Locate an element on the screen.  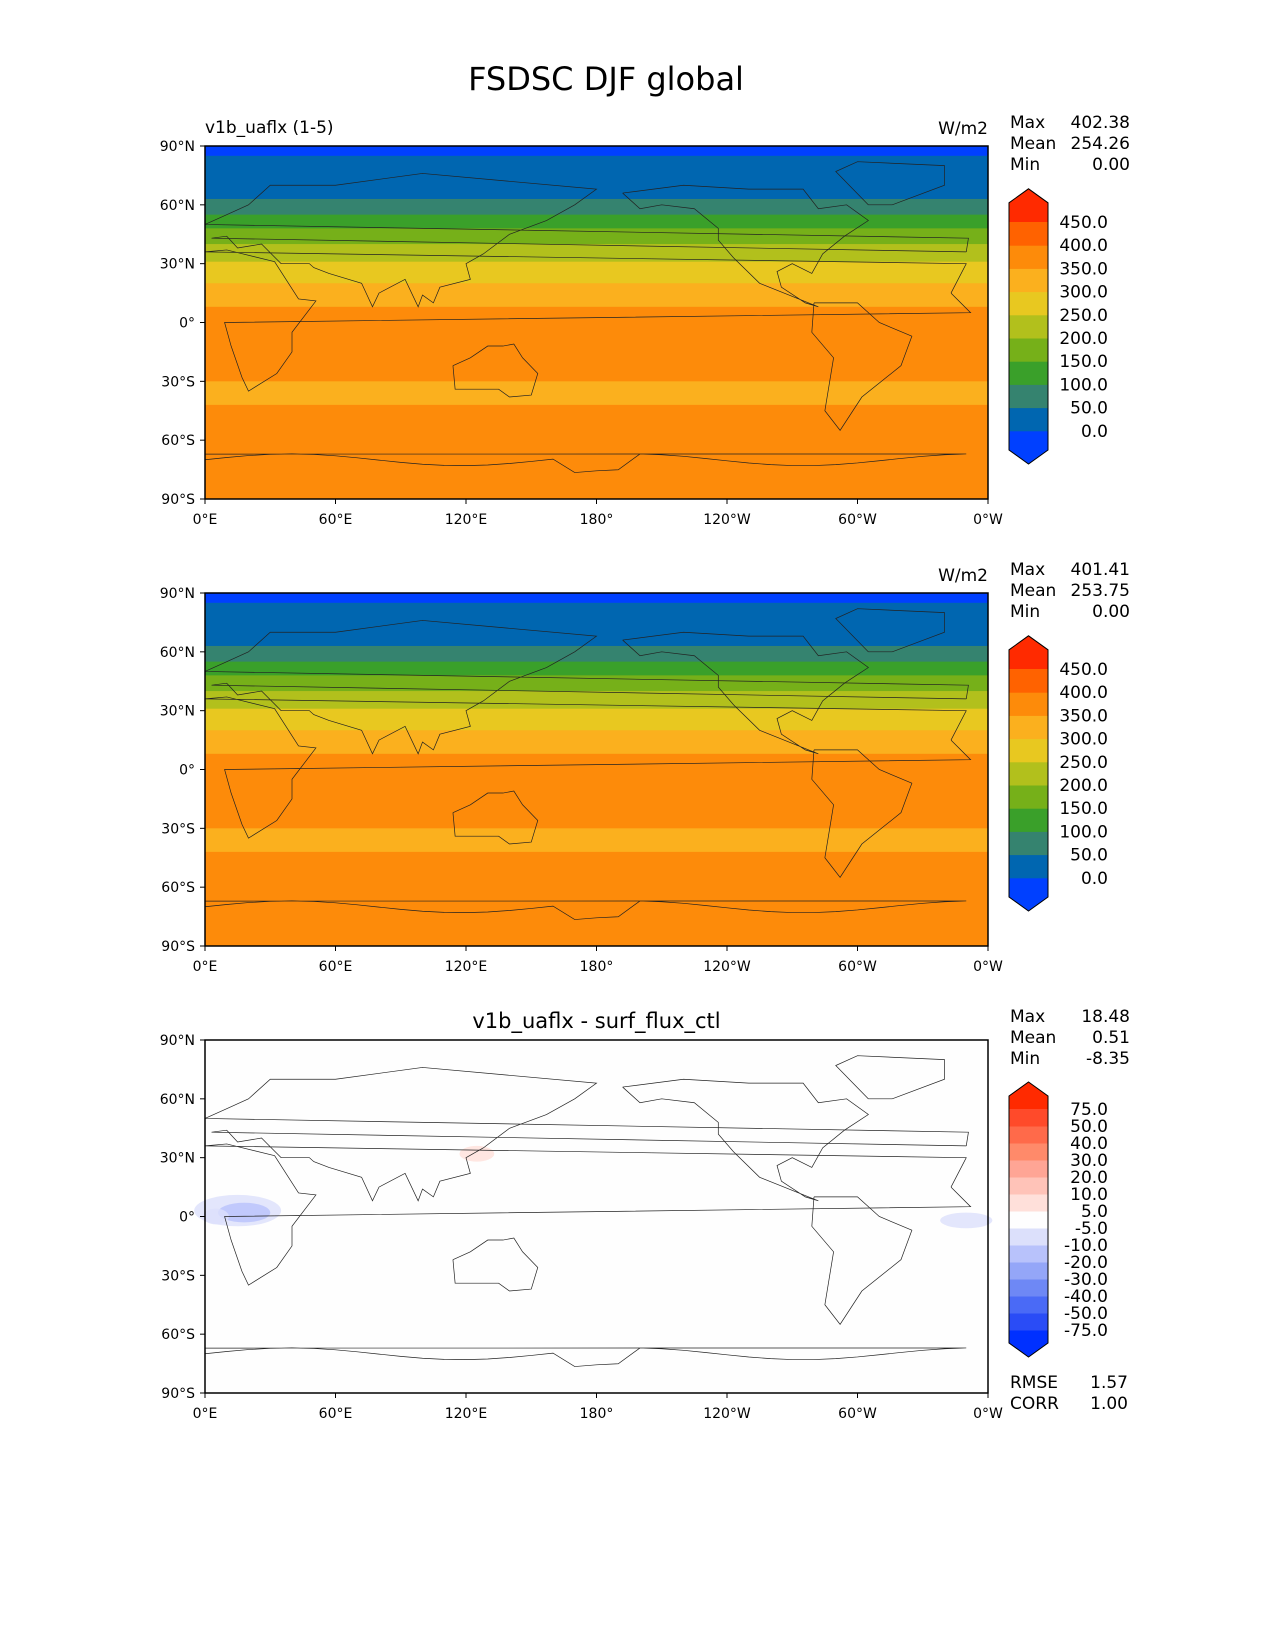
footer-stat-value: 1.57 is located at coordinates (1109, 1383).